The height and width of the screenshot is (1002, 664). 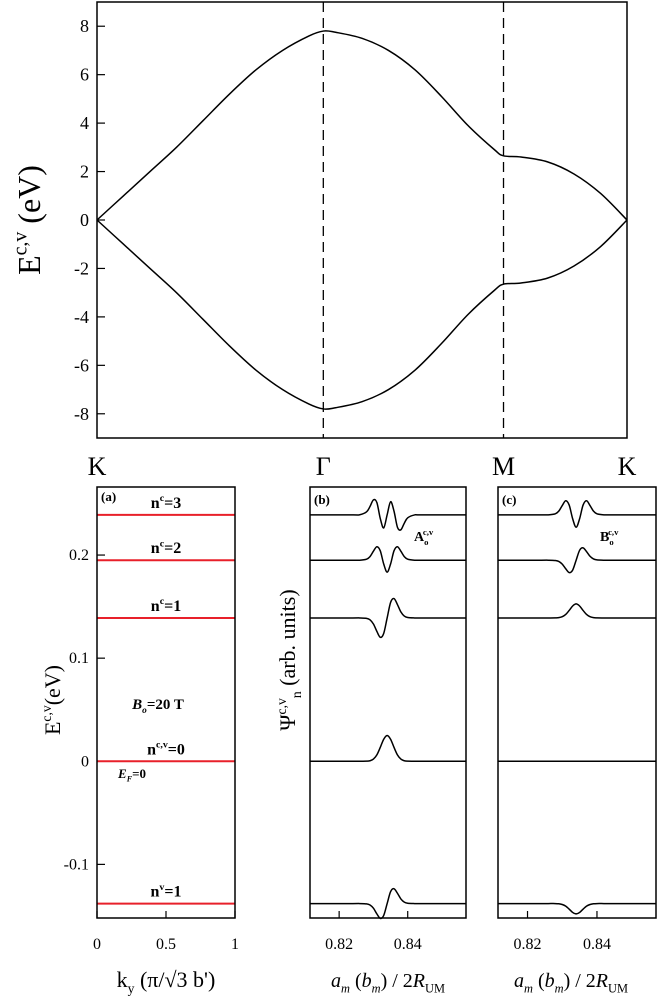 What do you see at coordinates (166, 981) in the screenshot?
I see `x-axis-label: ky (π/√3 b')` at bounding box center [166, 981].